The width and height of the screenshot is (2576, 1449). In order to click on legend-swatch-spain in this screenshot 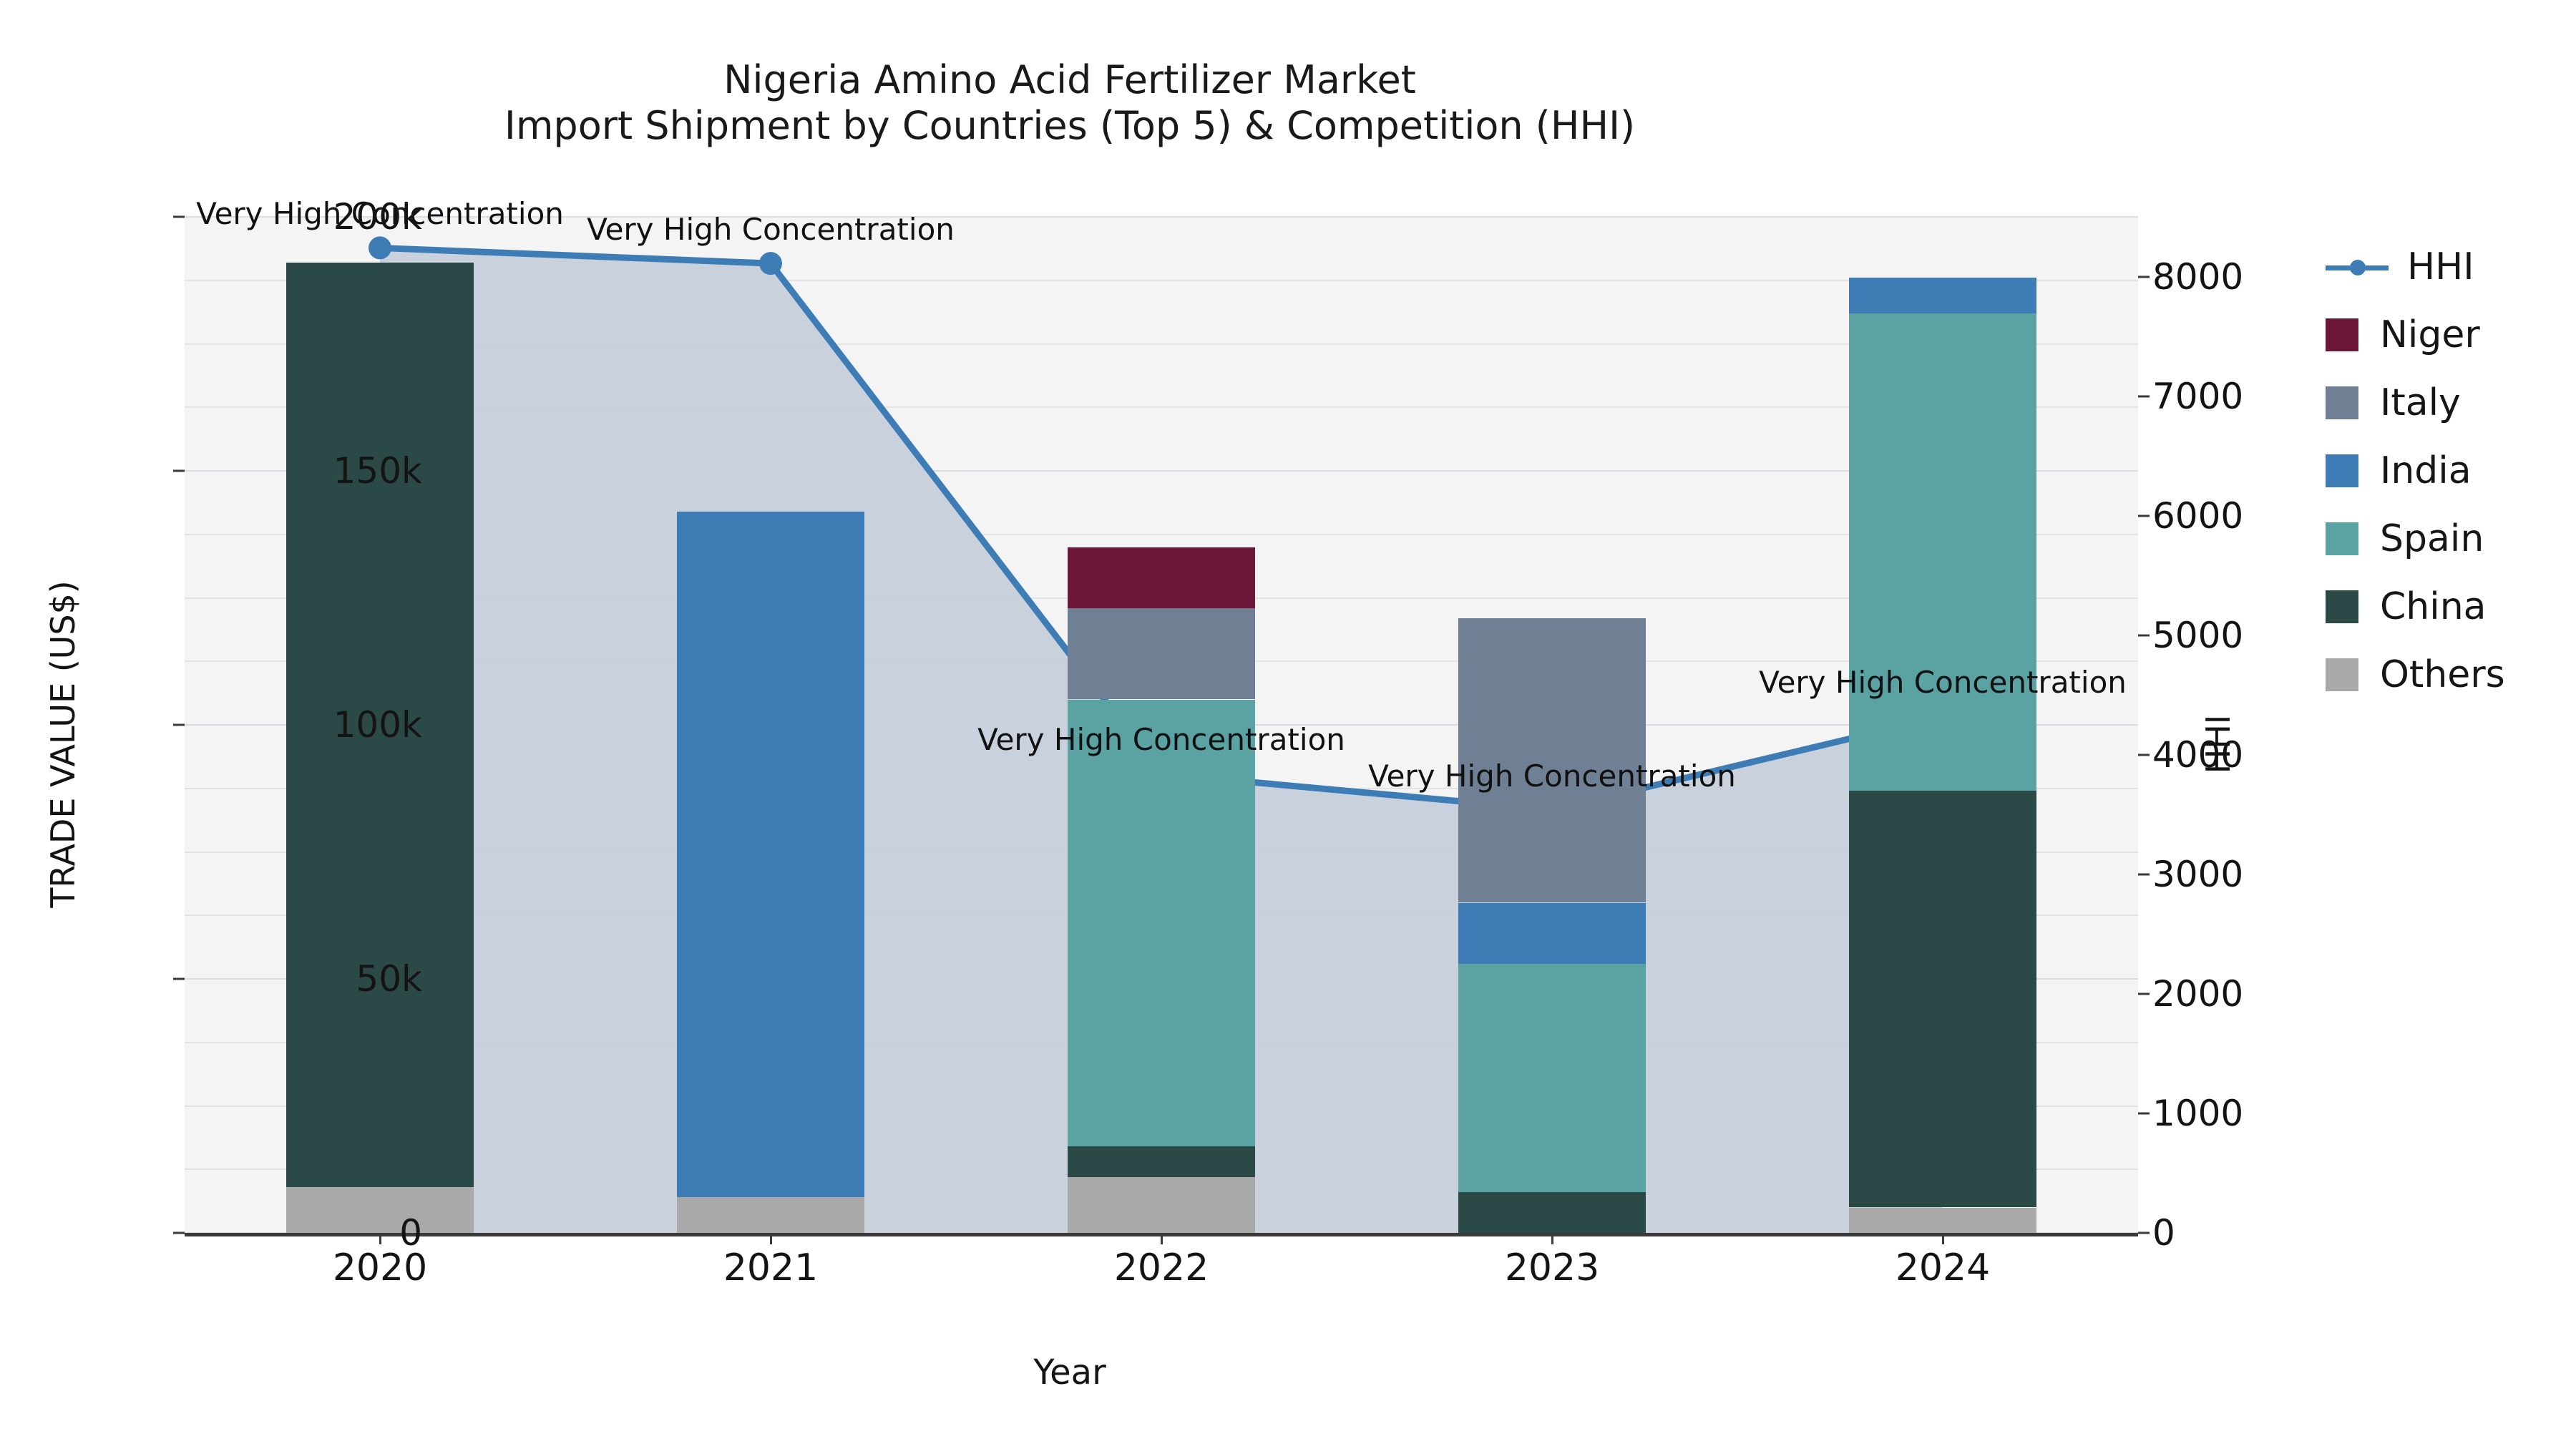, I will do `click(2342, 538)`.